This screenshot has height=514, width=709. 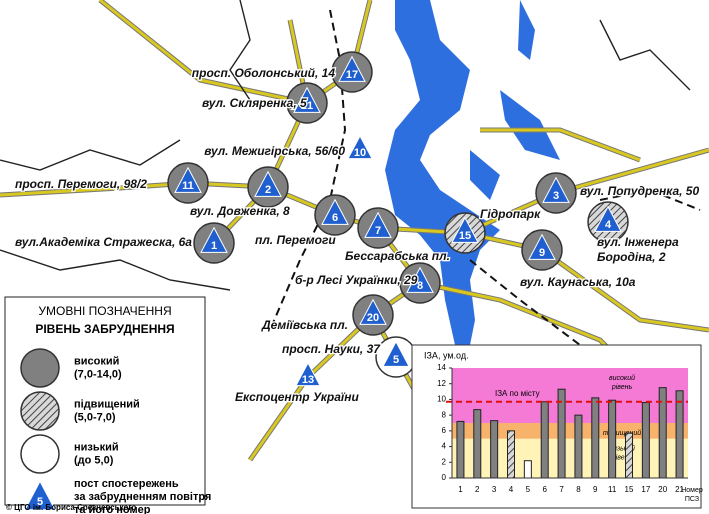 What do you see at coordinates (679, 489) in the screenshot?
I see `x-tick-label: 21` at bounding box center [679, 489].